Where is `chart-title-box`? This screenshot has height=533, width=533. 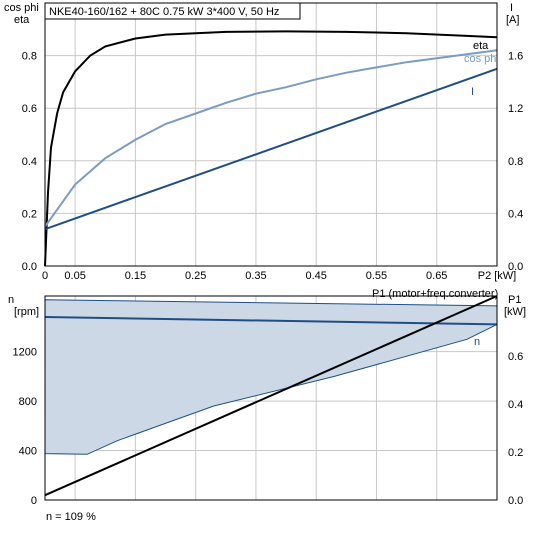
chart-title-box is located at coordinates (172, 11).